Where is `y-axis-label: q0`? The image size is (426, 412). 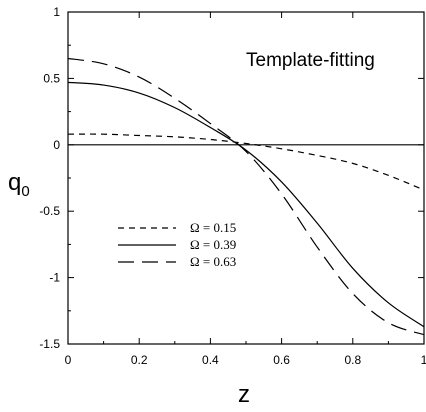
y-axis-label: q0 is located at coordinates (19, 184).